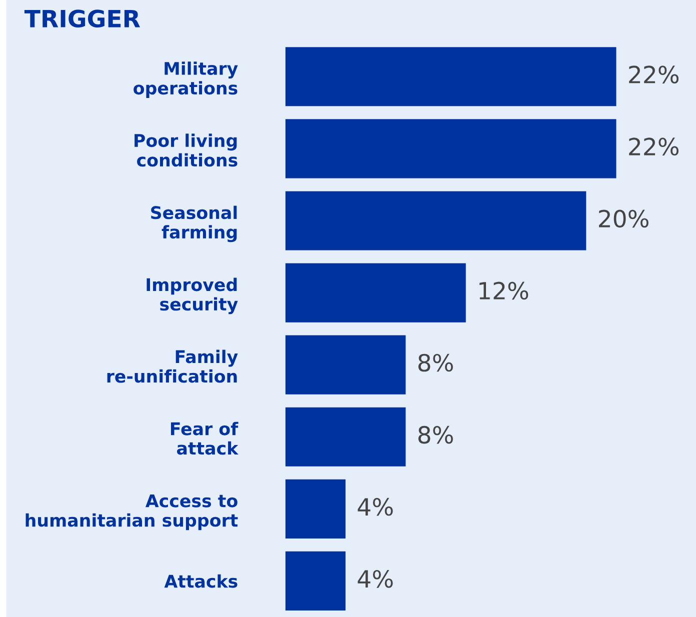  What do you see at coordinates (172, 366) in the screenshot?
I see `y-tick-label: Family re-unification` at bounding box center [172, 366].